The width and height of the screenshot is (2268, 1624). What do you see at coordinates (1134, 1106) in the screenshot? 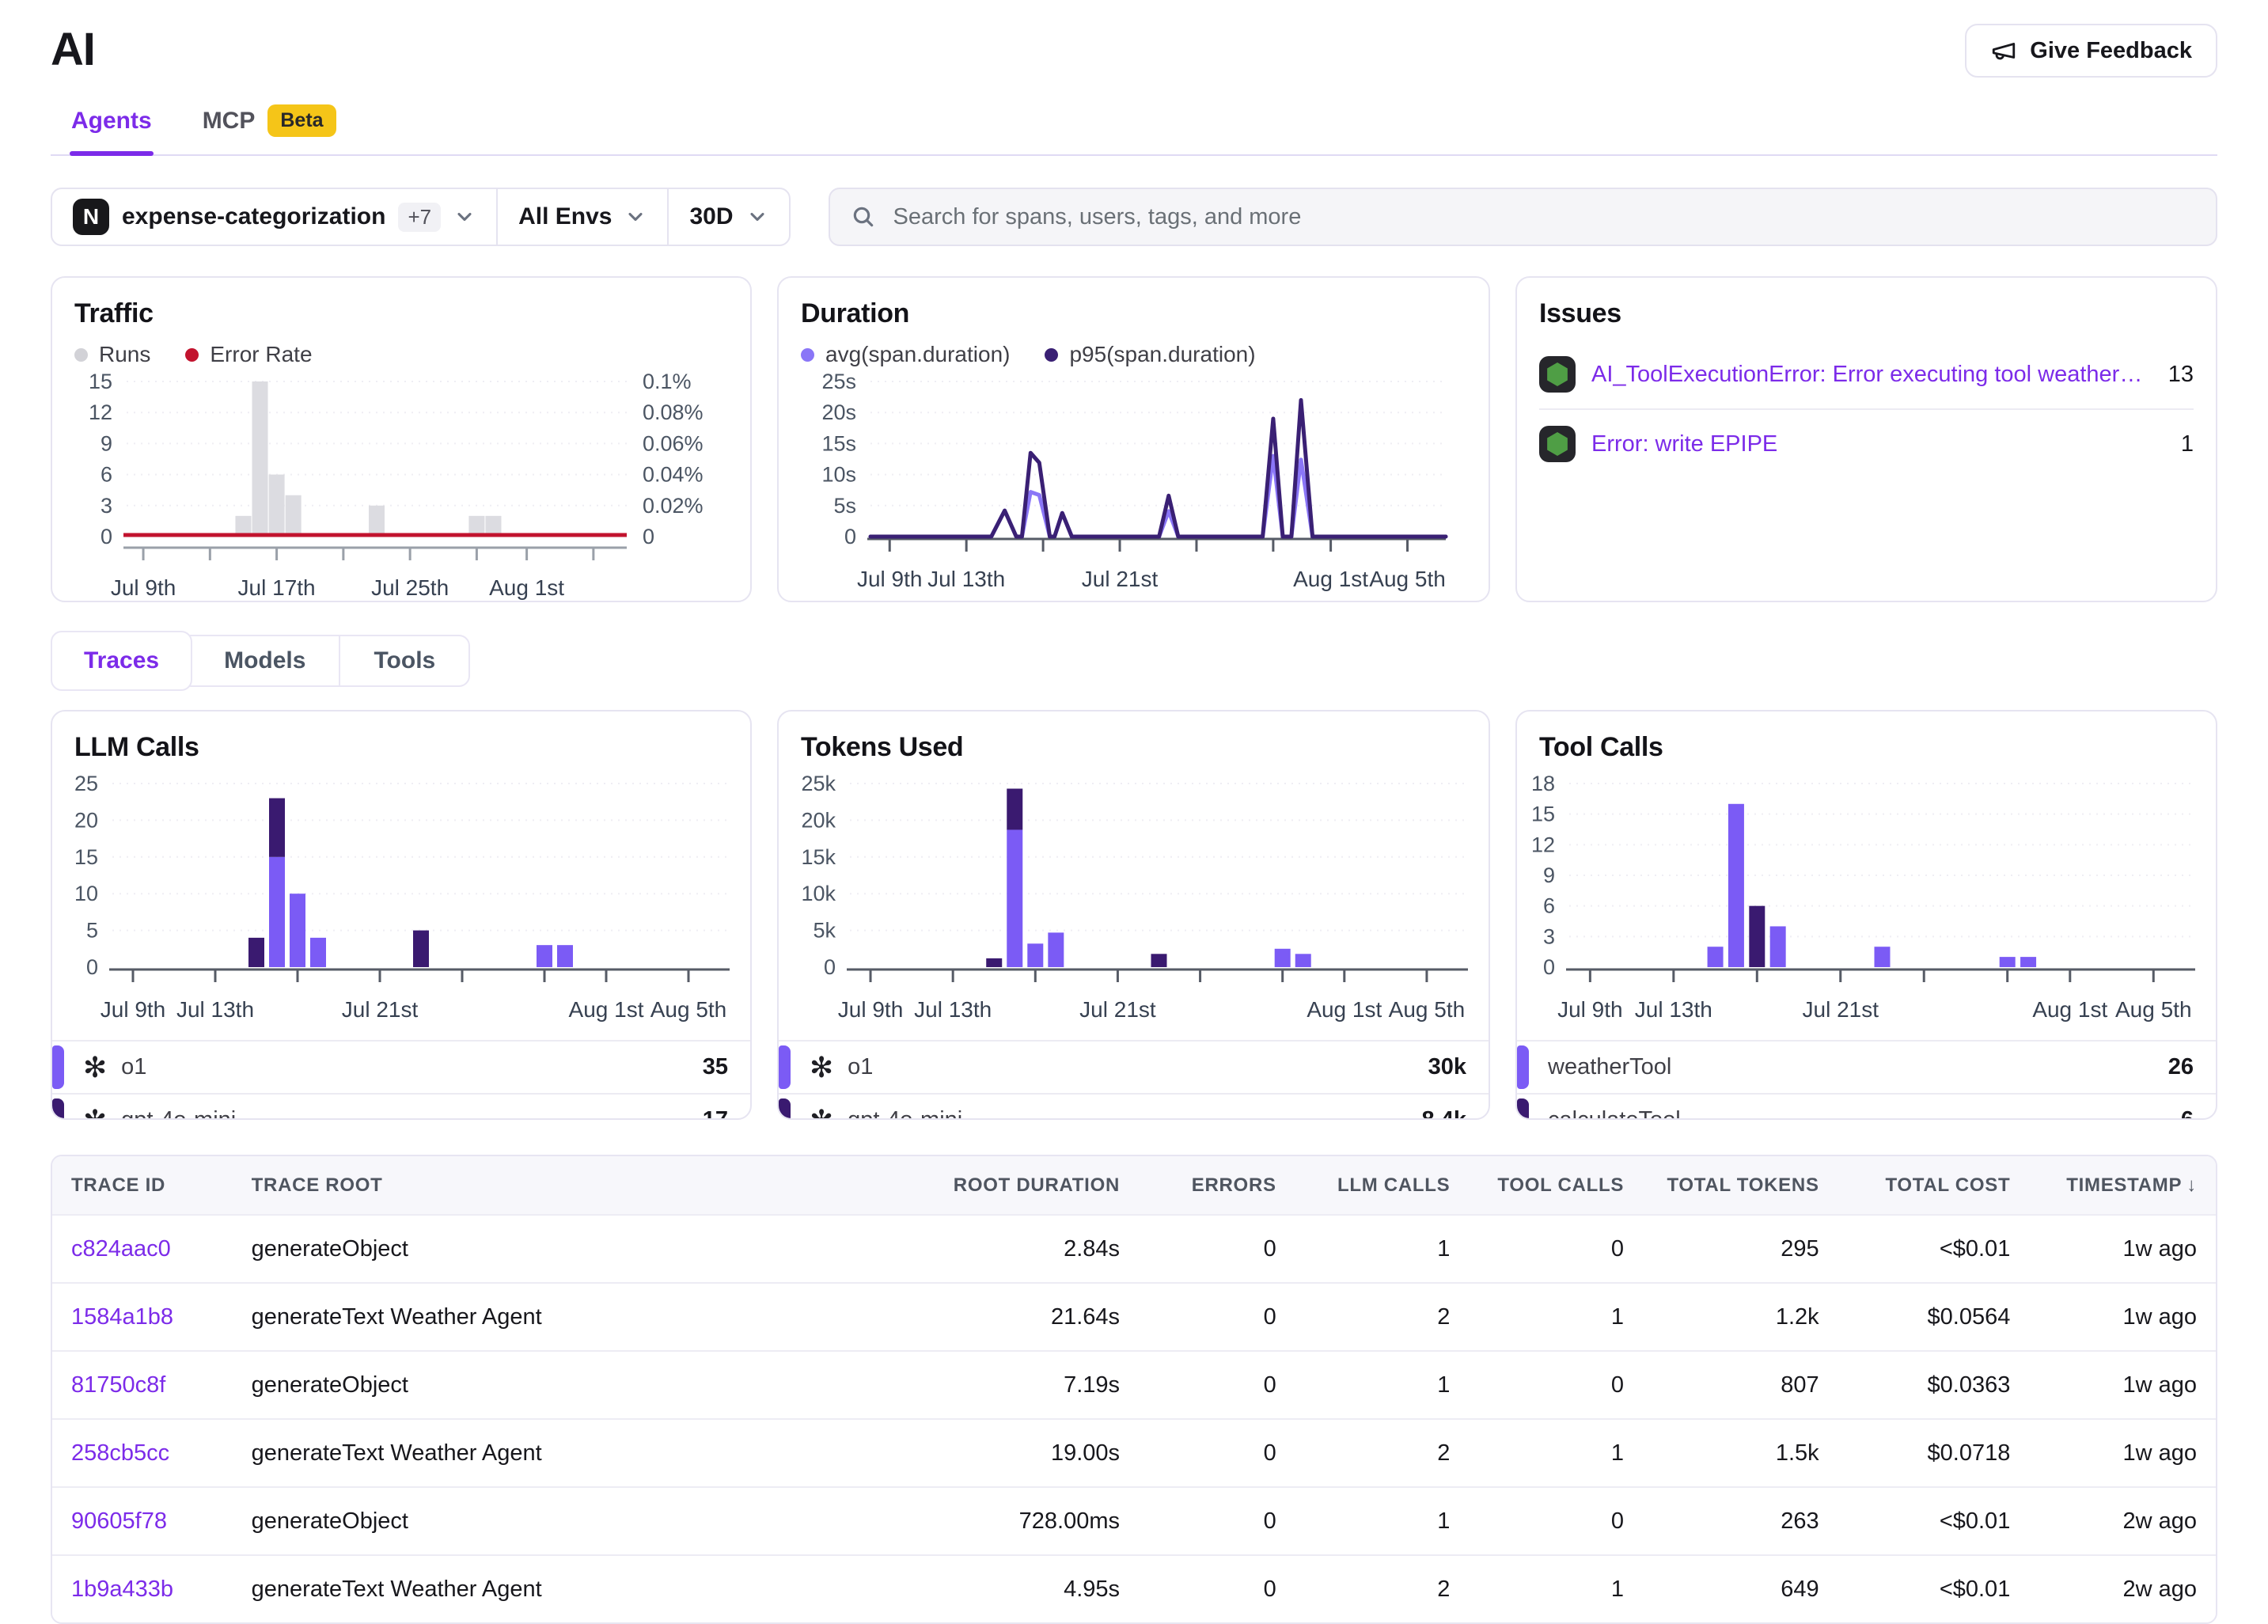
I see `legend-row: ✻ gpt-4o-mini 8.4k` at bounding box center [1134, 1106].